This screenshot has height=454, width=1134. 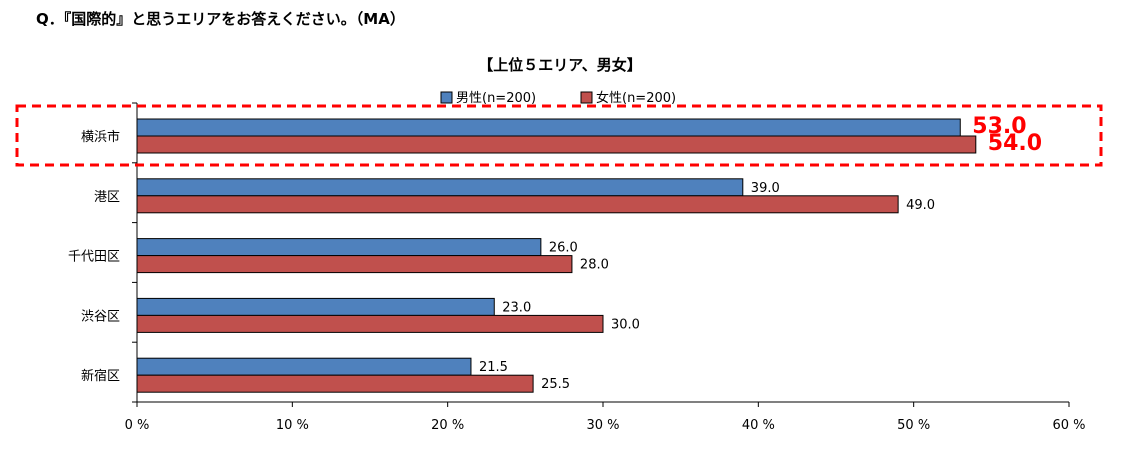 I want to click on category-label: 千代田区, so click(x=94, y=257).